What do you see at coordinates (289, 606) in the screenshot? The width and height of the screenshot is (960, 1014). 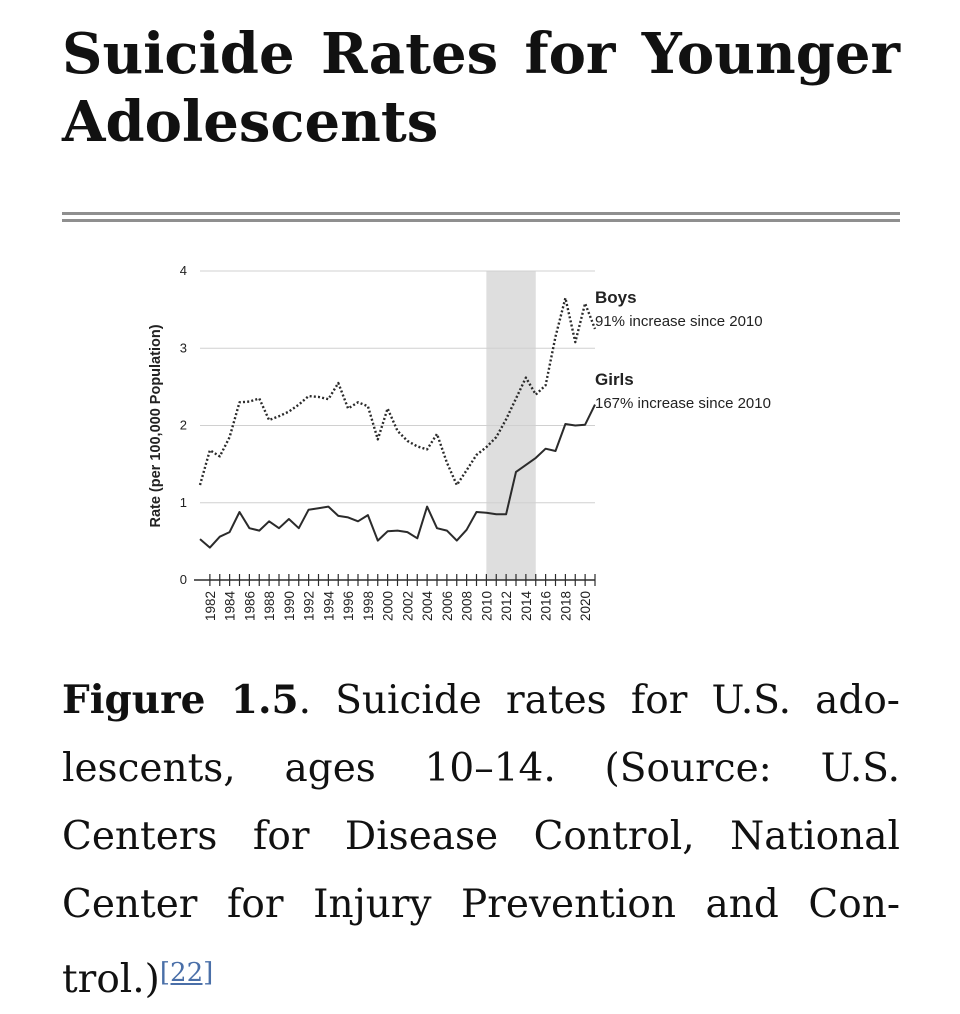 I see `x-tick-label: 1990` at bounding box center [289, 606].